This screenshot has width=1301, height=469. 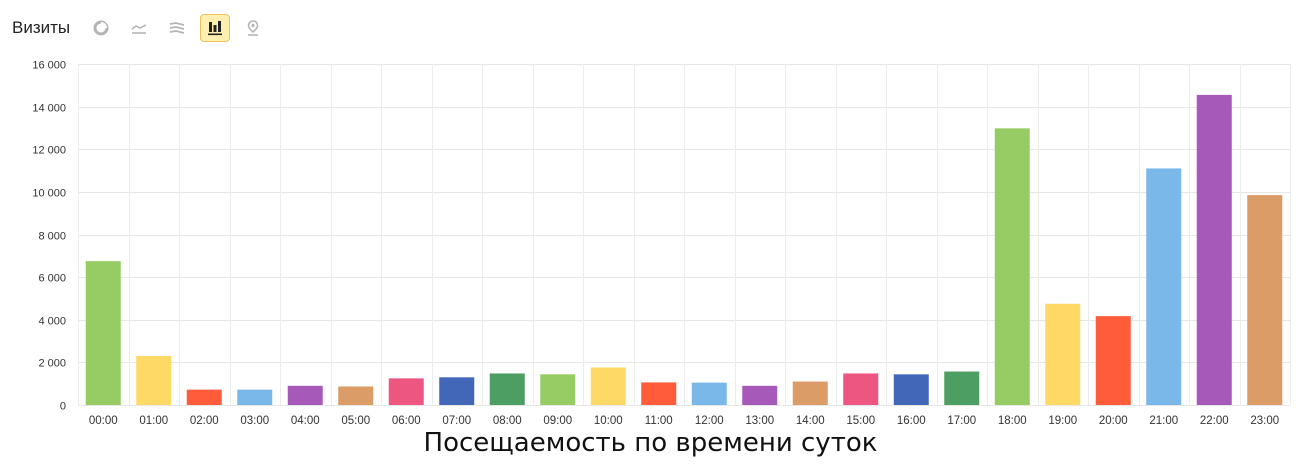 I want to click on area-chart-icon, so click(x=177, y=28).